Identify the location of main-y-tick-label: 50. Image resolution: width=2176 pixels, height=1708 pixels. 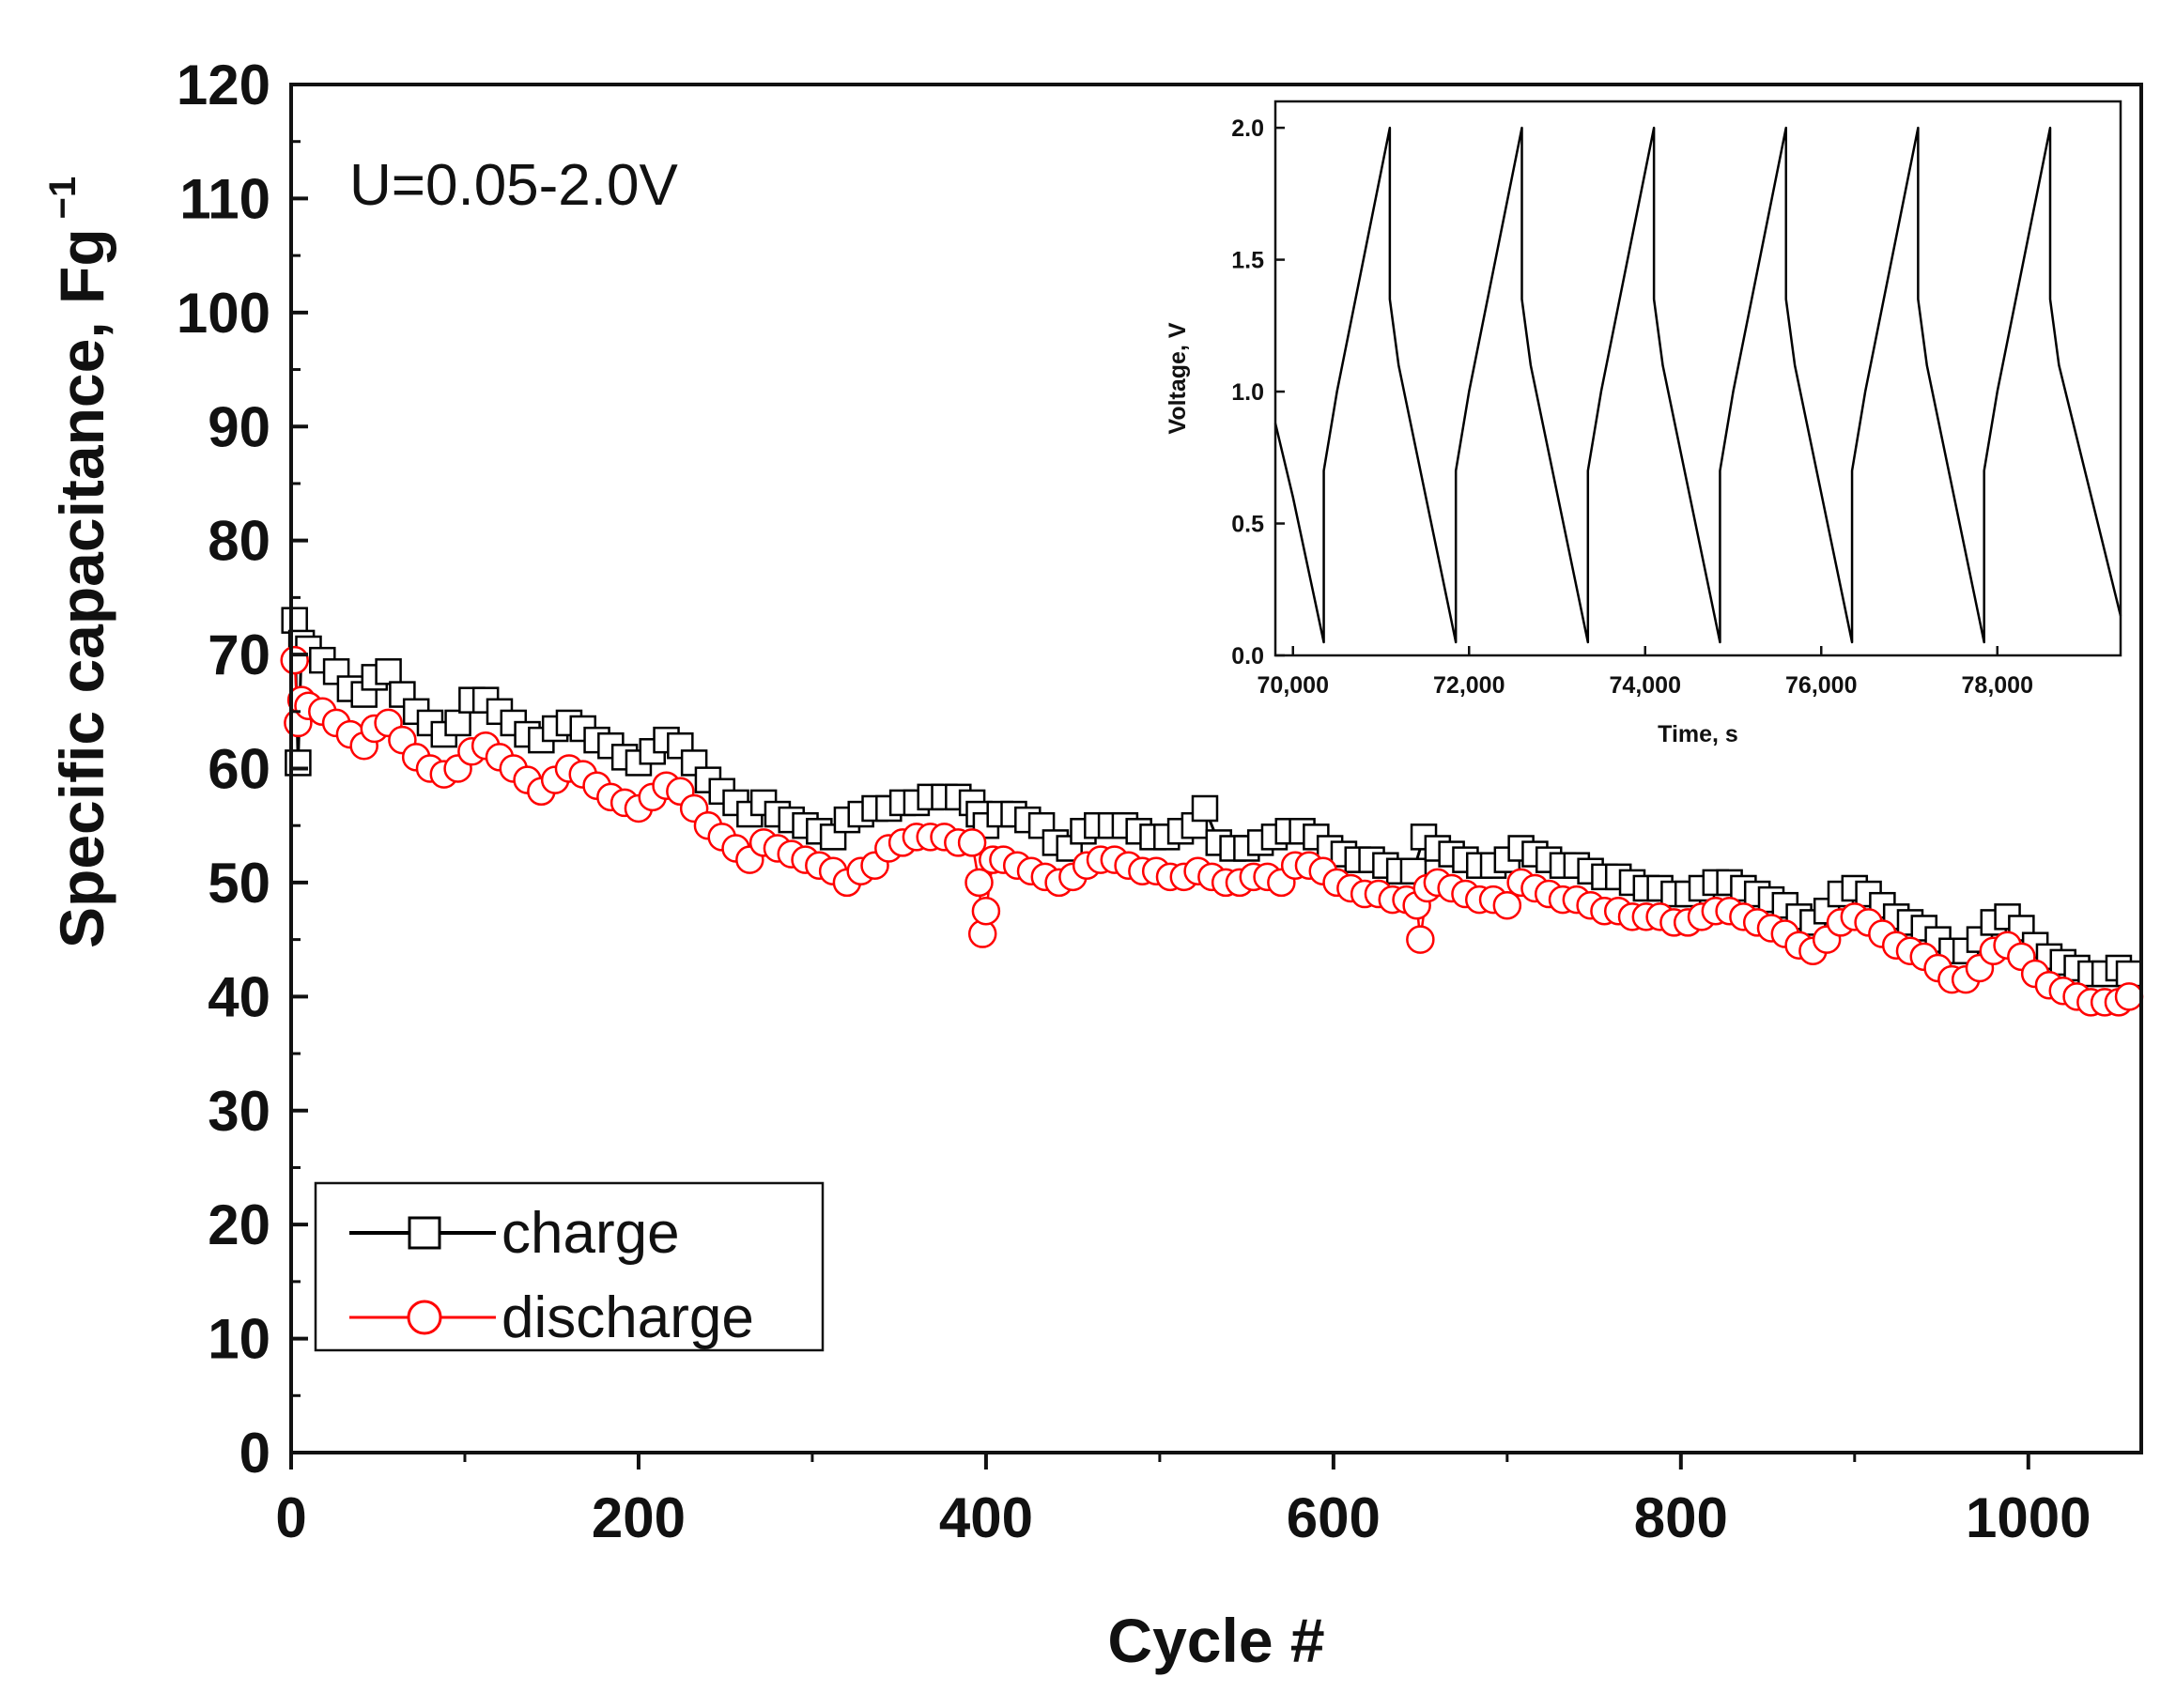
(239, 884).